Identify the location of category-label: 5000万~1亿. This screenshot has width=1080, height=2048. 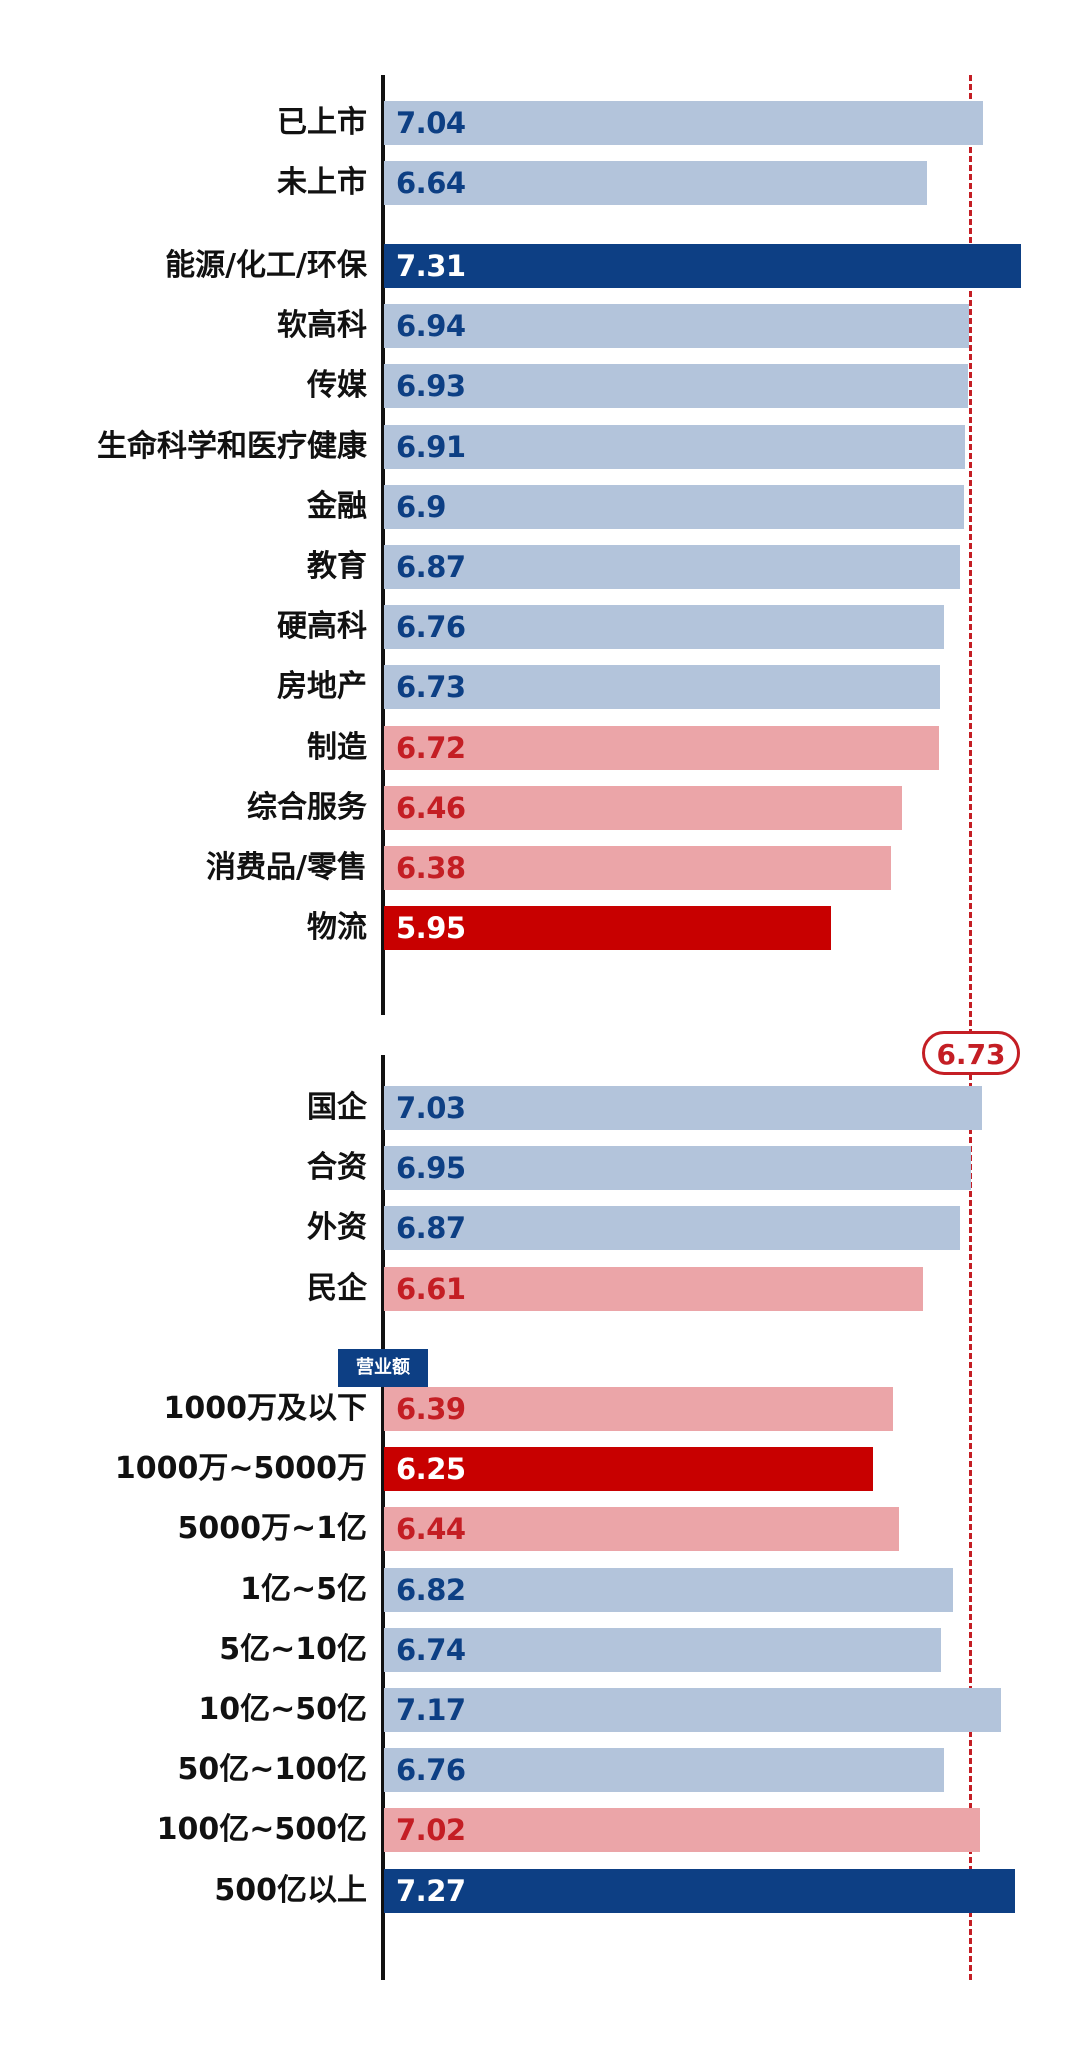
(272, 1528).